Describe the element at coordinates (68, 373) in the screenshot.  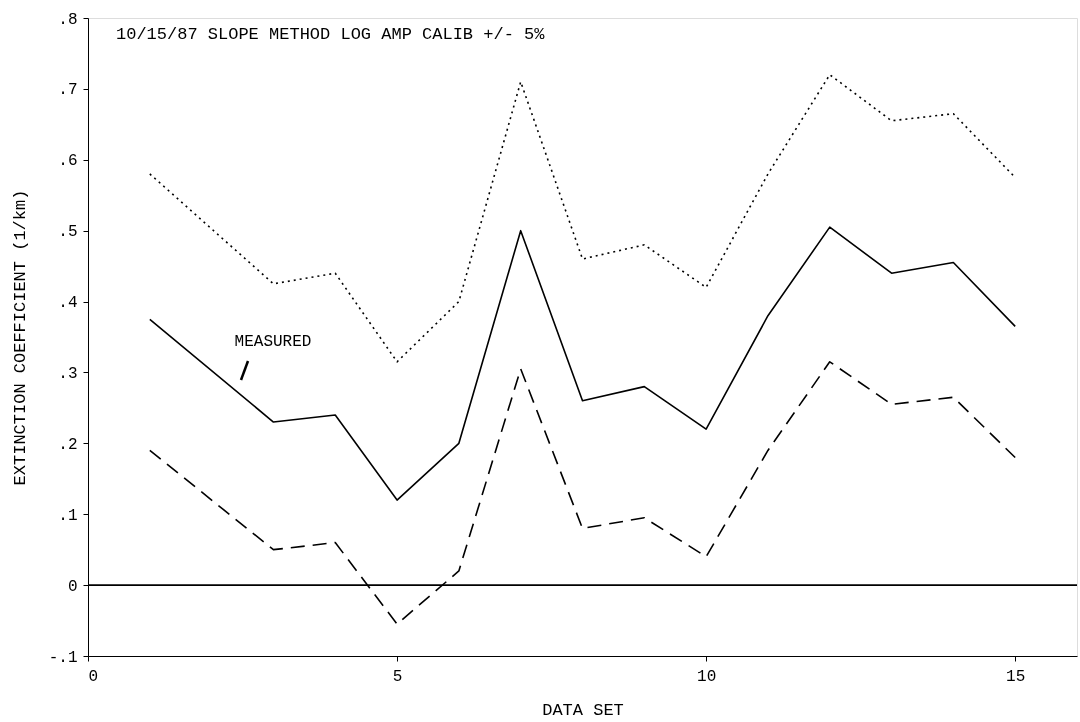
I see `y-tick-label: .3` at that location.